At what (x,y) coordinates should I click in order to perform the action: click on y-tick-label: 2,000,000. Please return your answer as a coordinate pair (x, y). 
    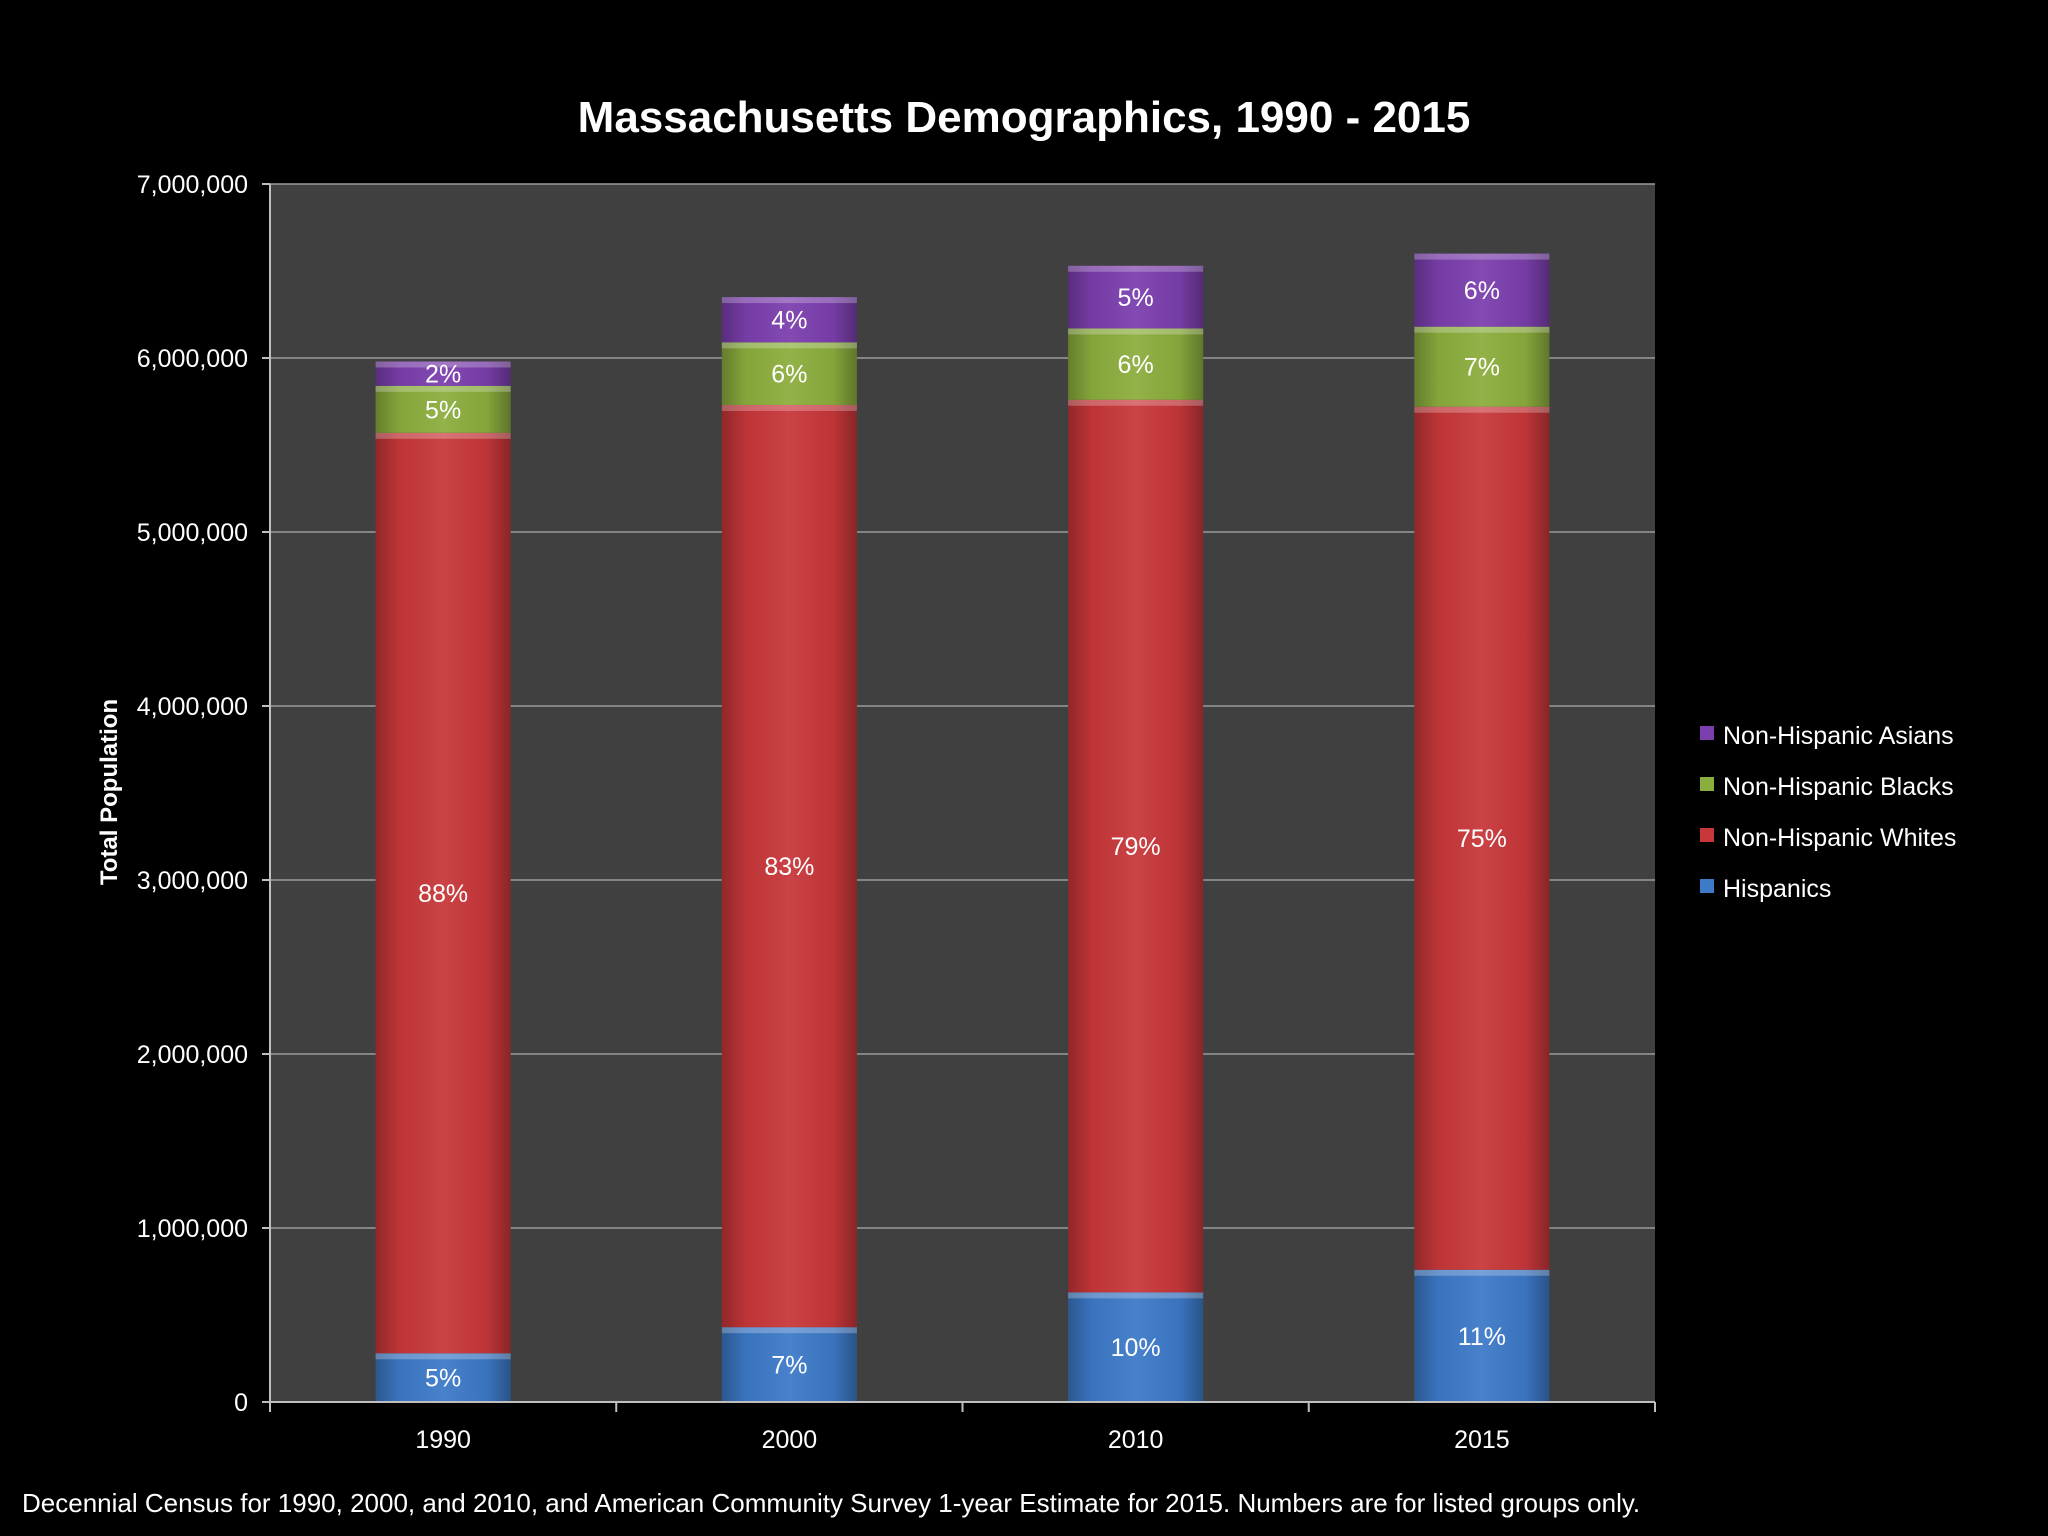
    Looking at the image, I should click on (192, 1055).